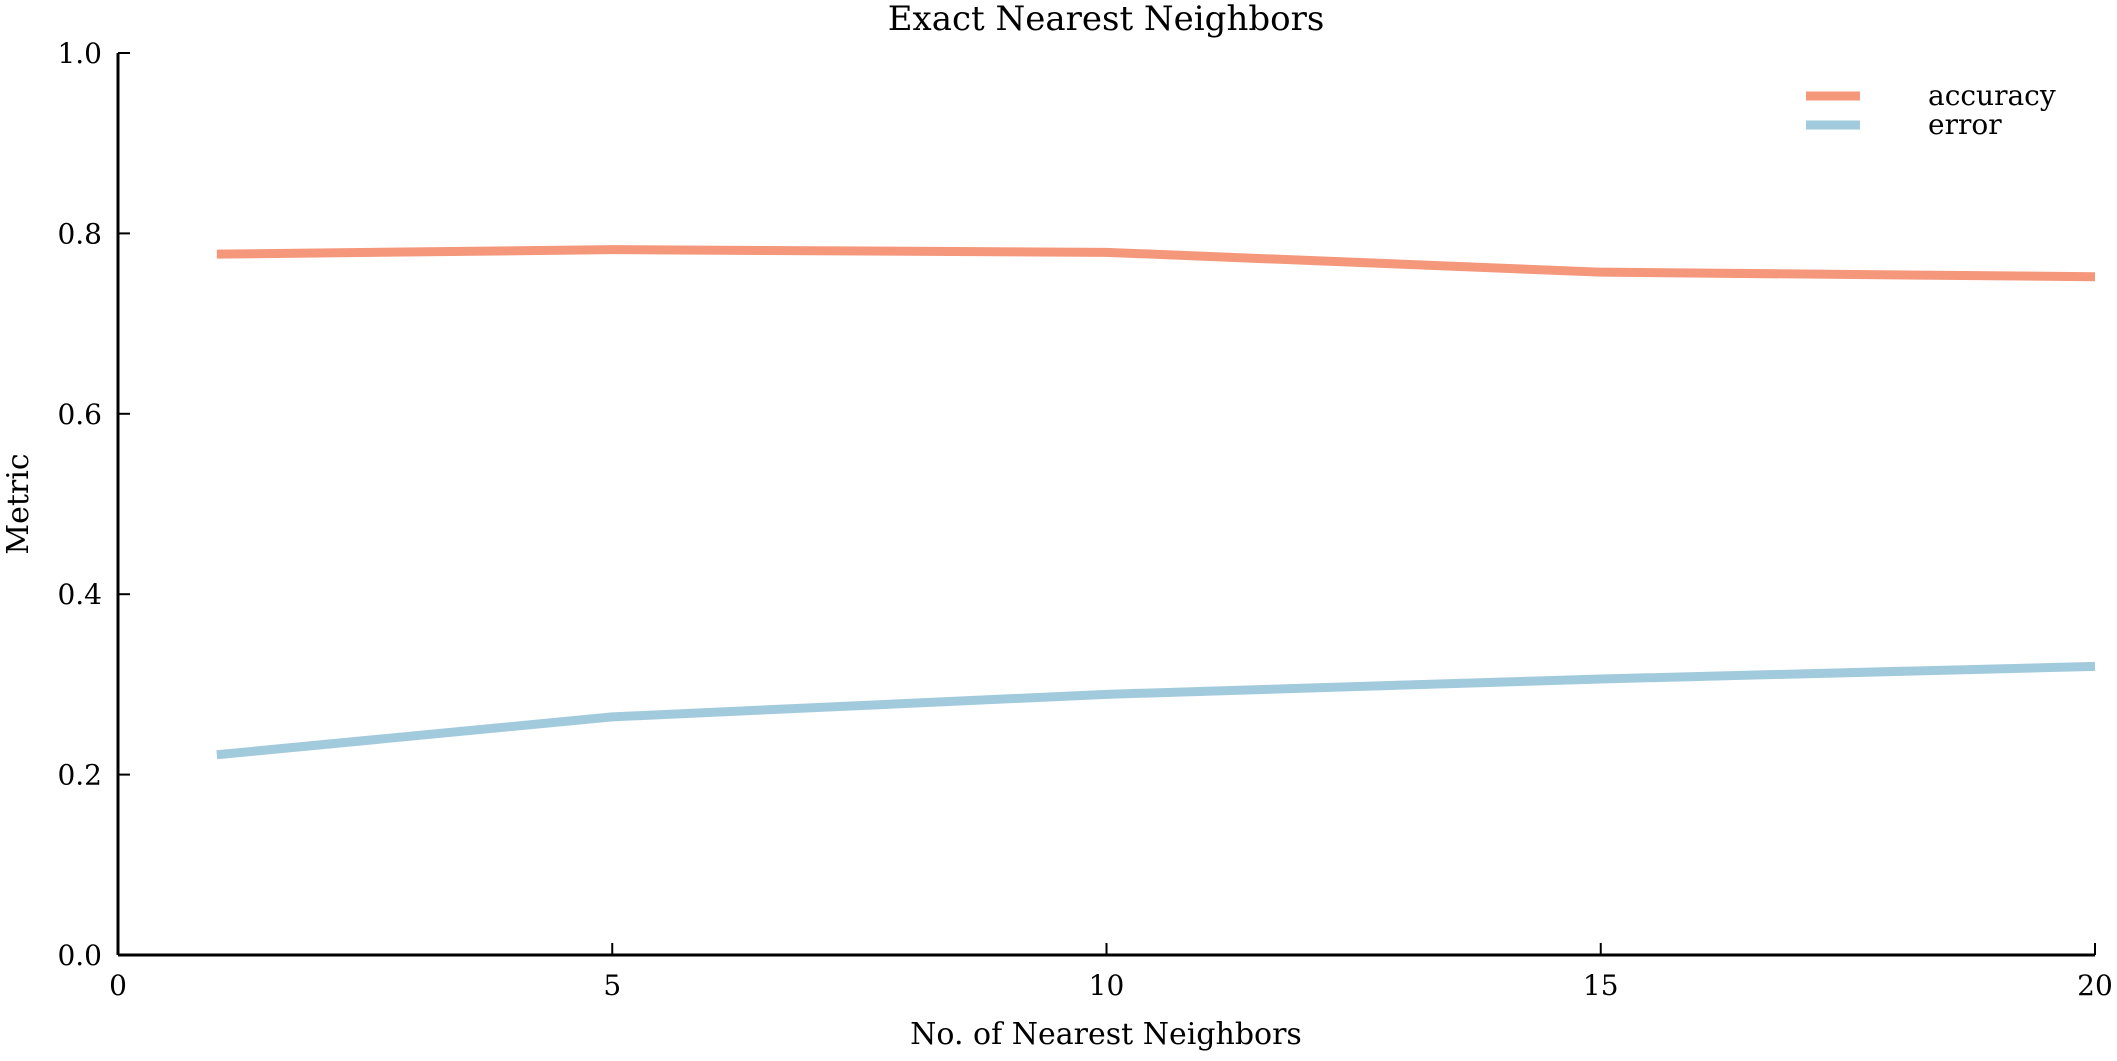  I want to click on y-tick-label: 0.6, so click(79, 414).